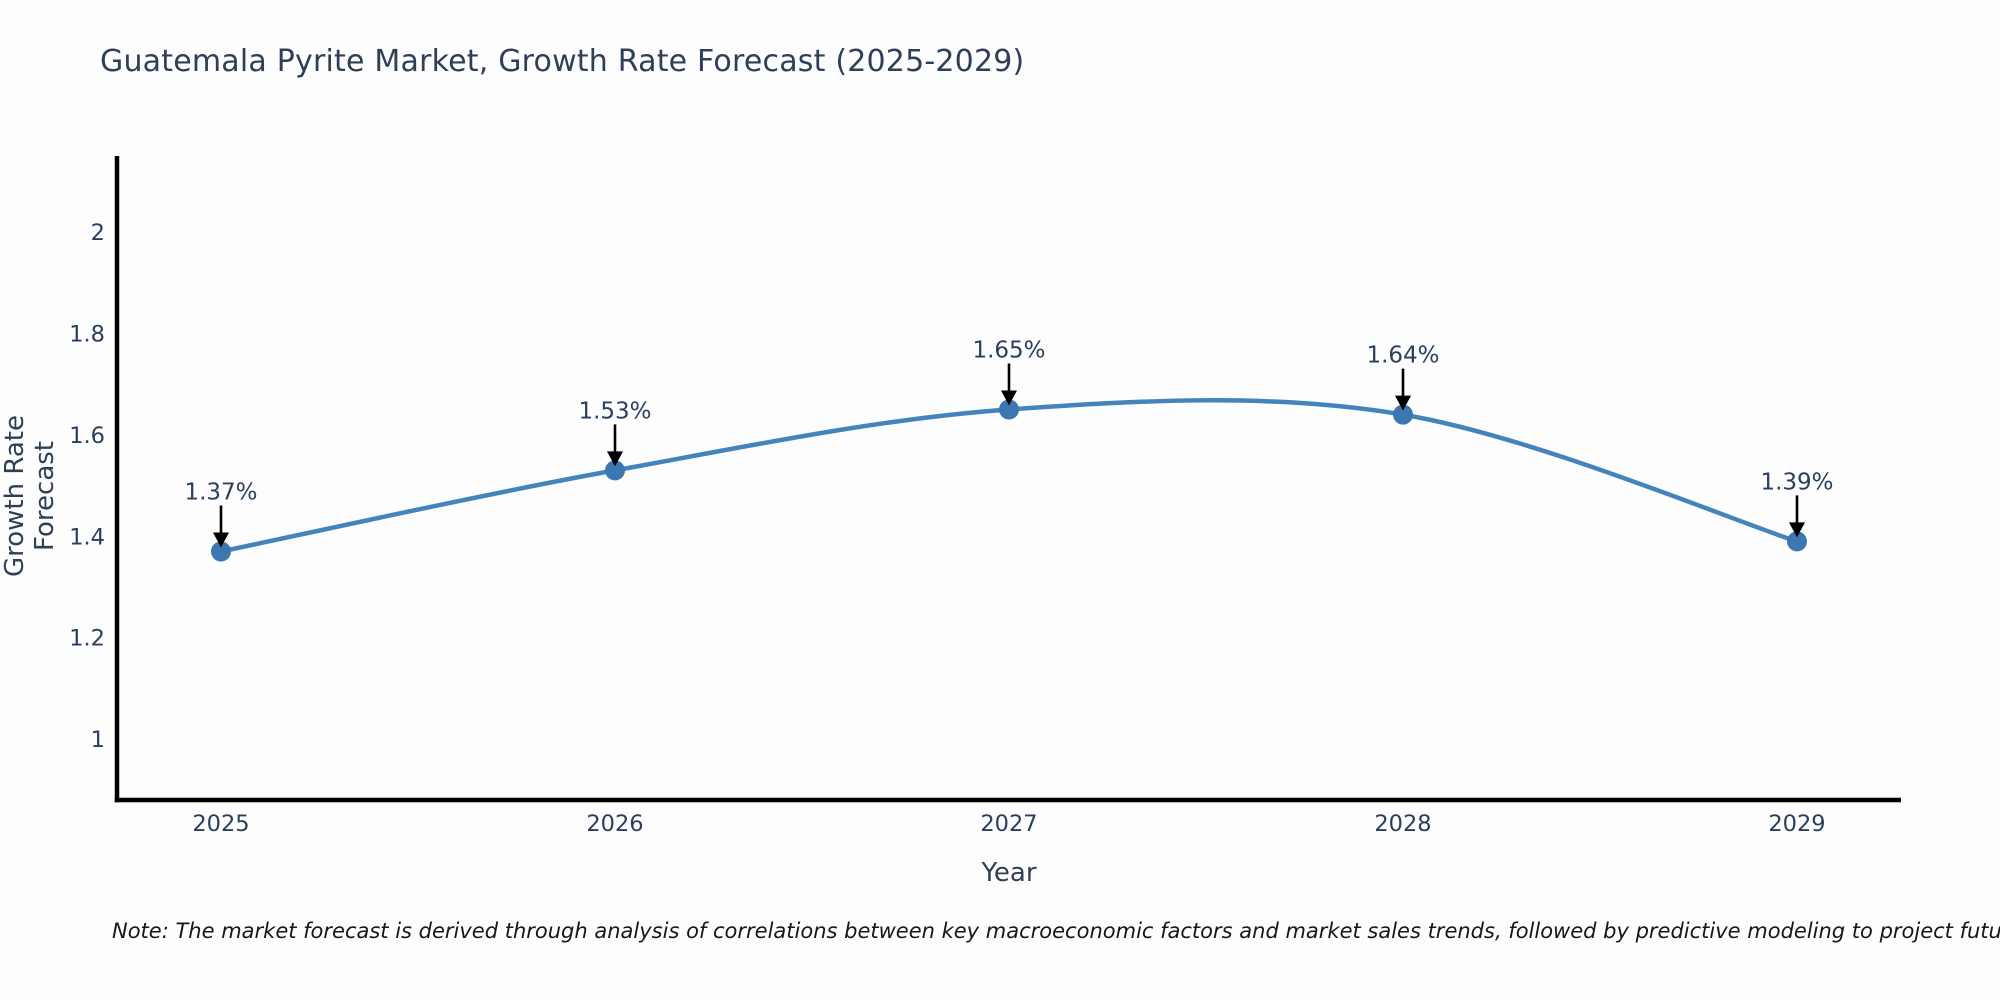 The height and width of the screenshot is (1000, 2000). I want to click on point-annotation-label: 1.37%, so click(220, 493).